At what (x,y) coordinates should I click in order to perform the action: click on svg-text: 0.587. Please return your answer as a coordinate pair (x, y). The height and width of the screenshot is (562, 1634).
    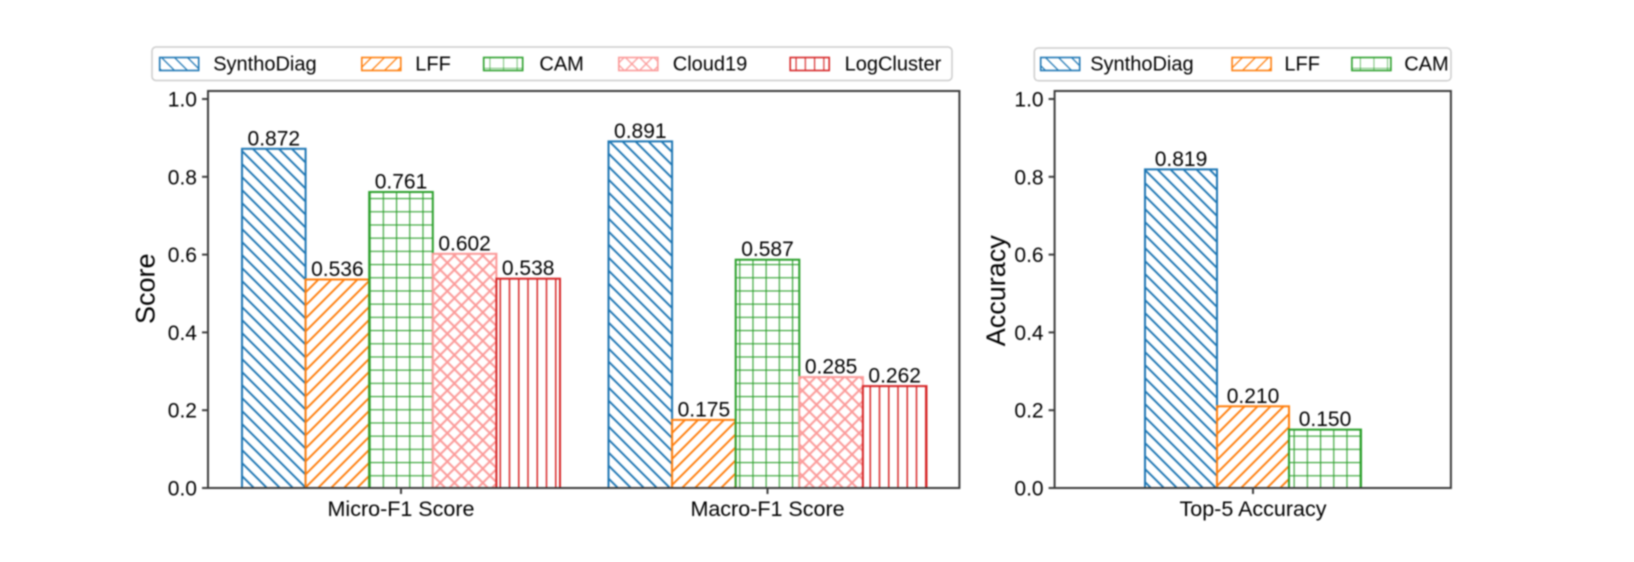
    Looking at the image, I should click on (767, 249).